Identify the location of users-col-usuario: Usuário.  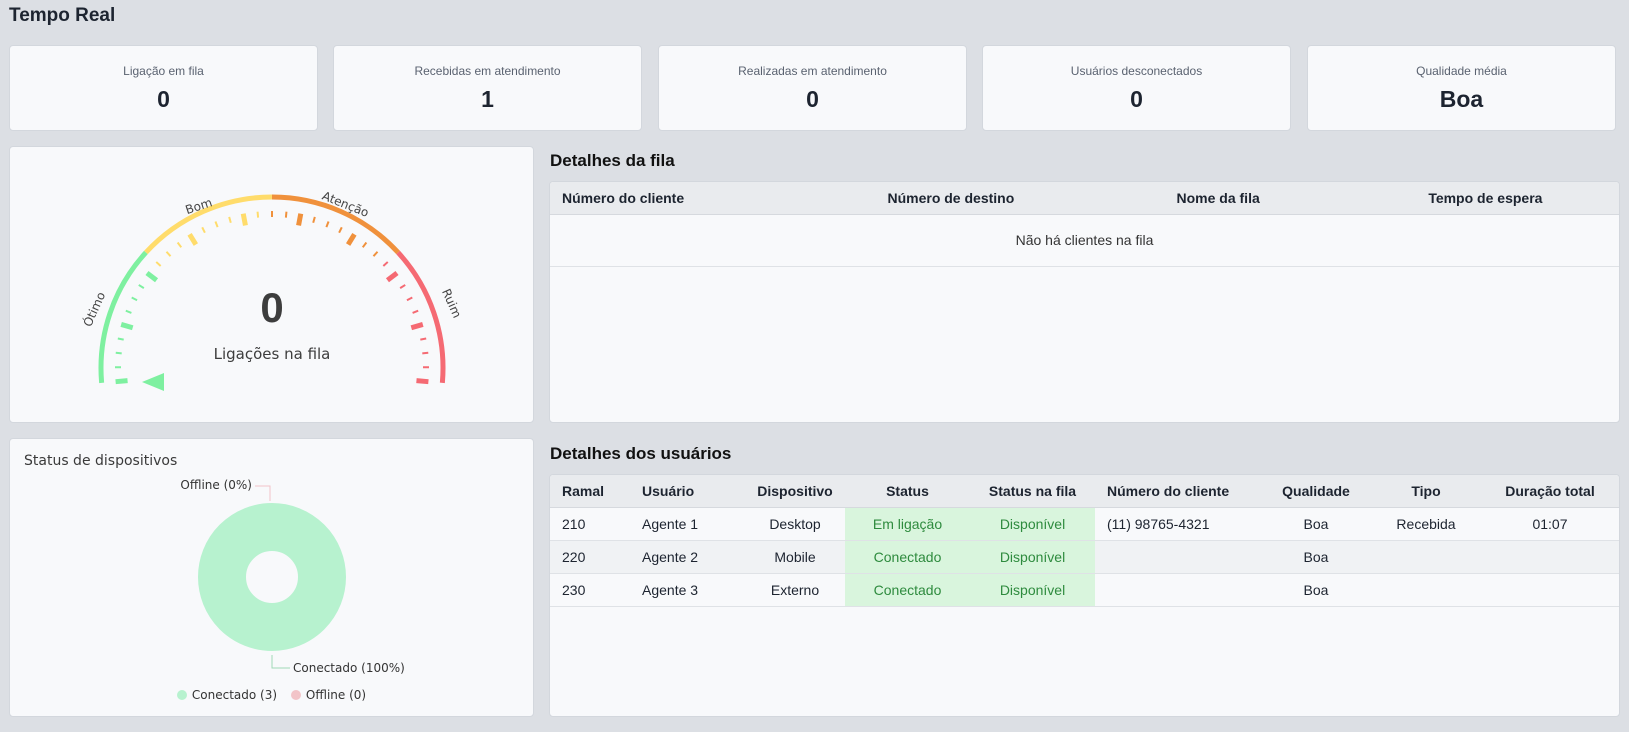
(687, 491).